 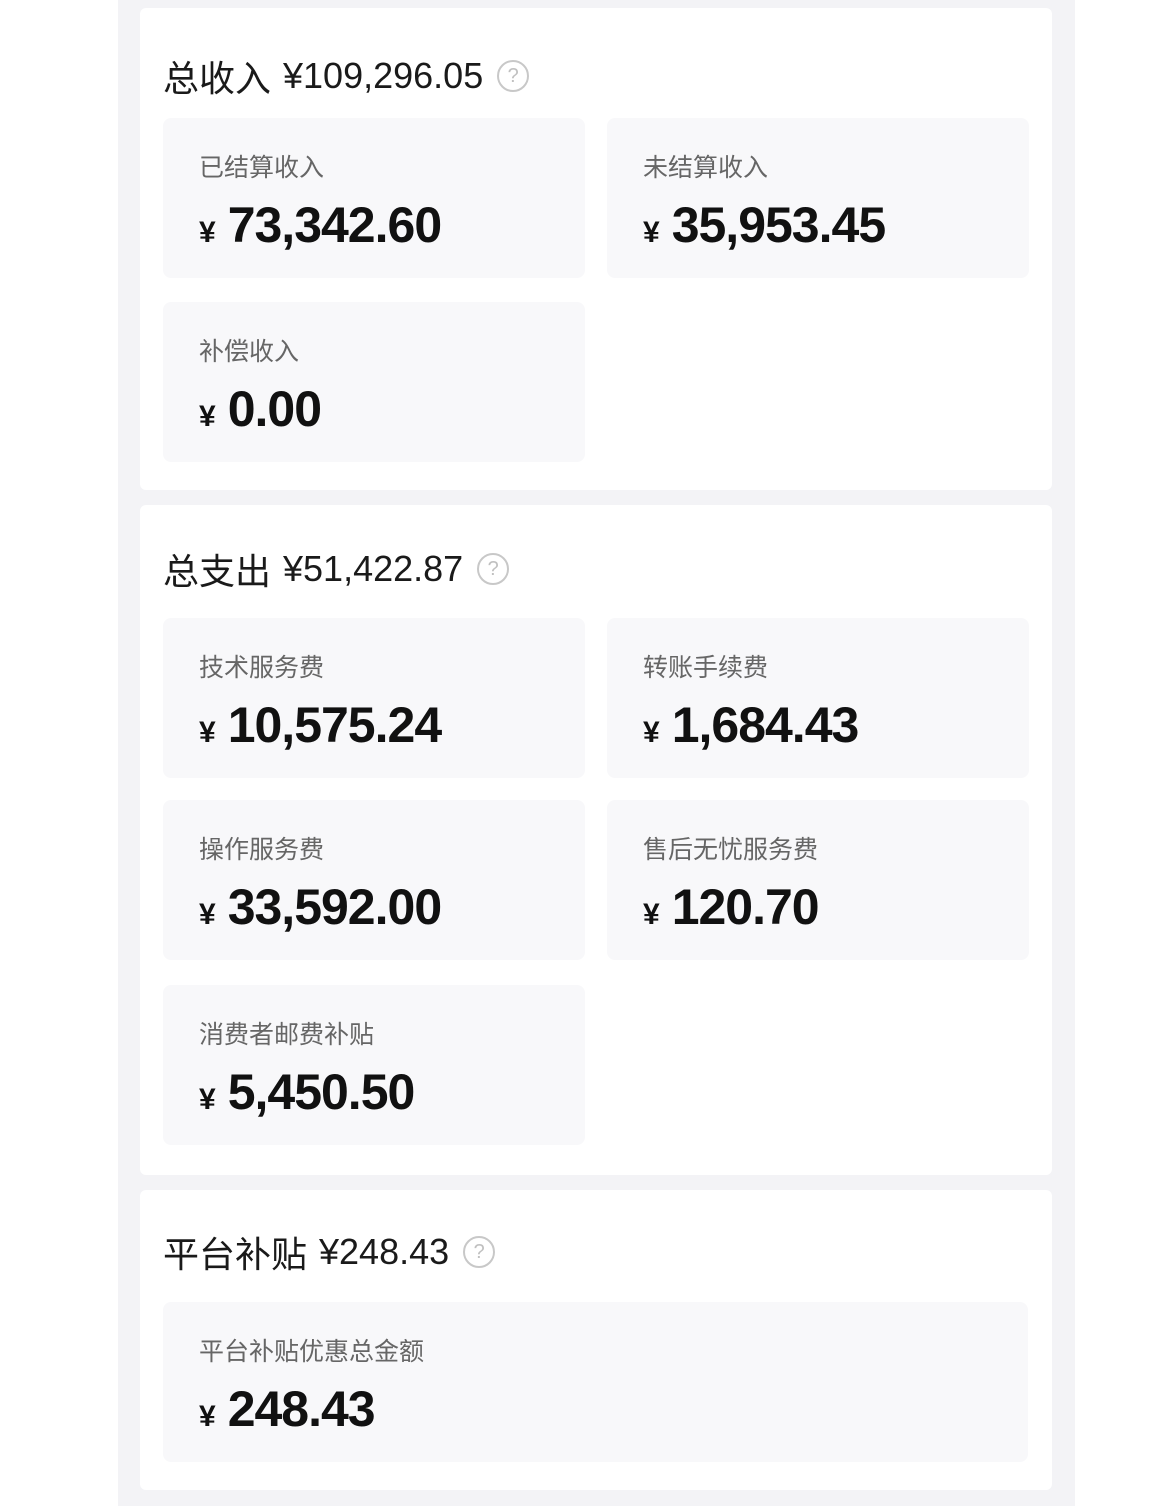 I want to click on metric-amount: 120.70, so click(x=745, y=907).